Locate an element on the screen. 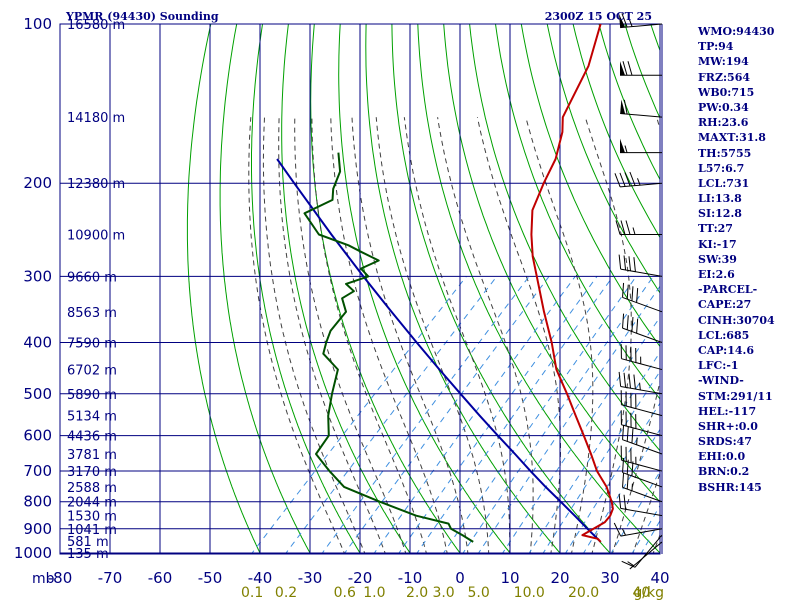 The height and width of the screenshot is (600, 800). height-label: 8563 m is located at coordinates (92, 313).